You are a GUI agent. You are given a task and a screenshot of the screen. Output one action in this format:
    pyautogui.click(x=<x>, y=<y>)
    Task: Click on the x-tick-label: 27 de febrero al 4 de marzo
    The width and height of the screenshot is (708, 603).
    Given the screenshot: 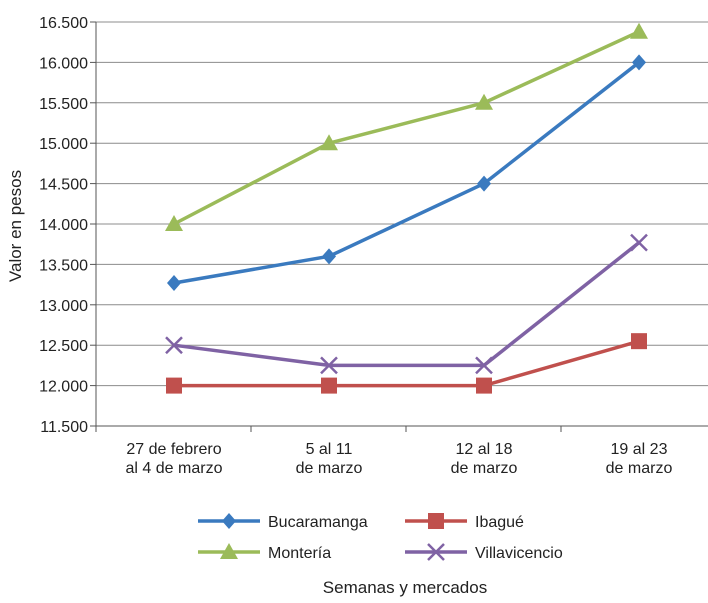 What is the action you would take?
    pyautogui.click(x=174, y=459)
    